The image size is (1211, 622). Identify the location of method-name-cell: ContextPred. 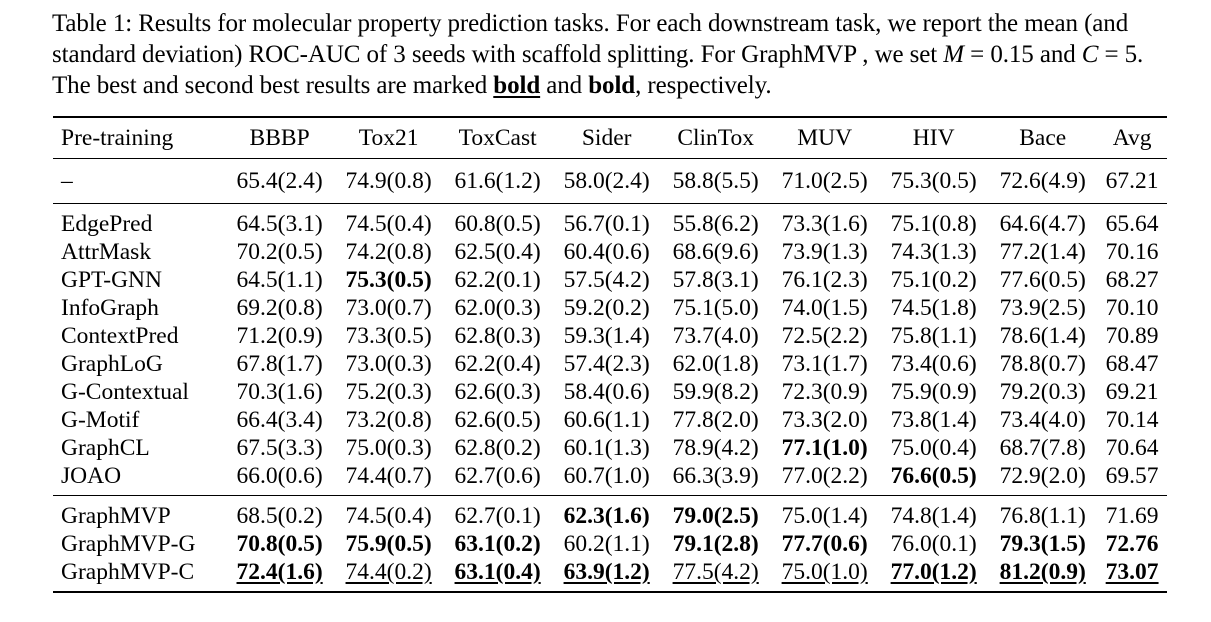
(120, 336).